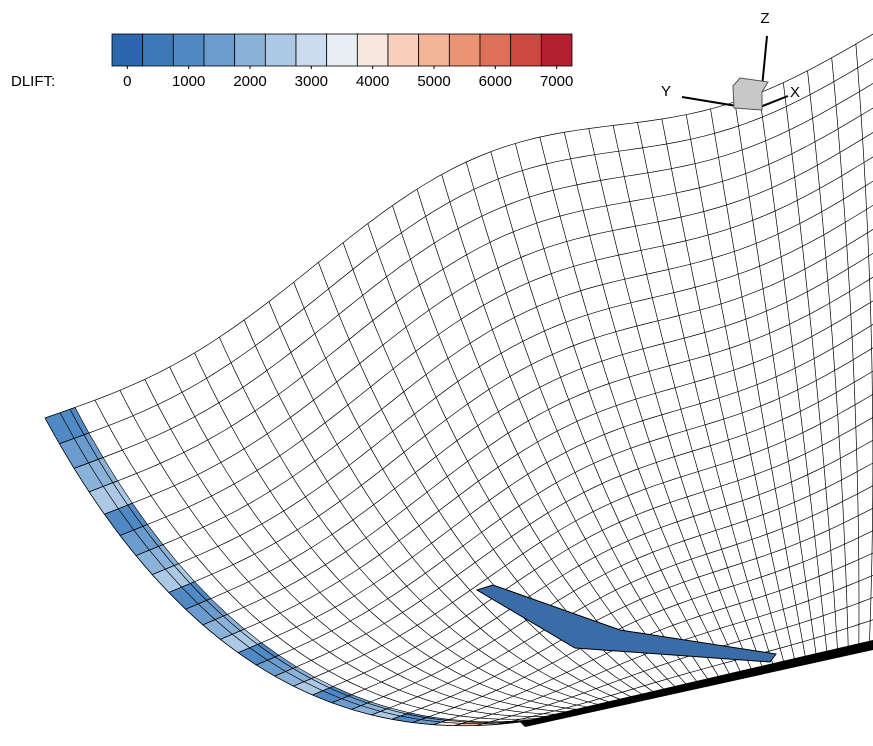 This screenshot has height=746, width=873. Describe the element at coordinates (188, 81) in the screenshot. I see `colorbar-tick-label: 1000` at that location.